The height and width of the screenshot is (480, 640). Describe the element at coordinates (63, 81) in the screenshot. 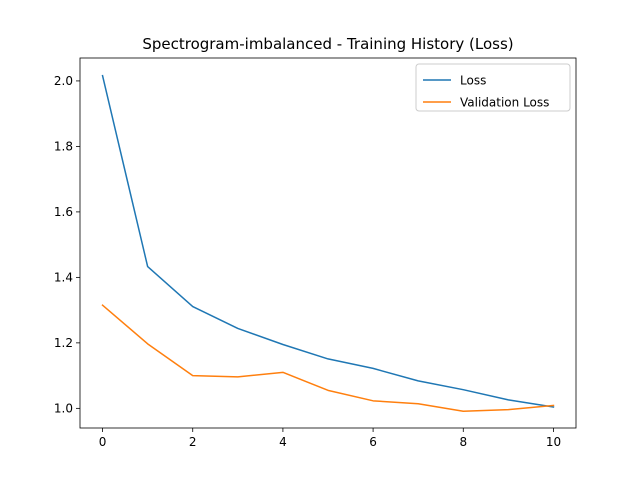

I see `y-tick-label: 2.0` at that location.